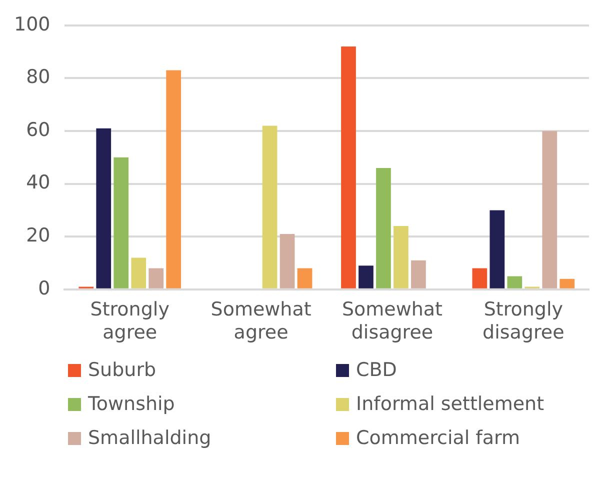  What do you see at coordinates (38, 129) in the screenshot?
I see `y-tick-label: 60` at bounding box center [38, 129].